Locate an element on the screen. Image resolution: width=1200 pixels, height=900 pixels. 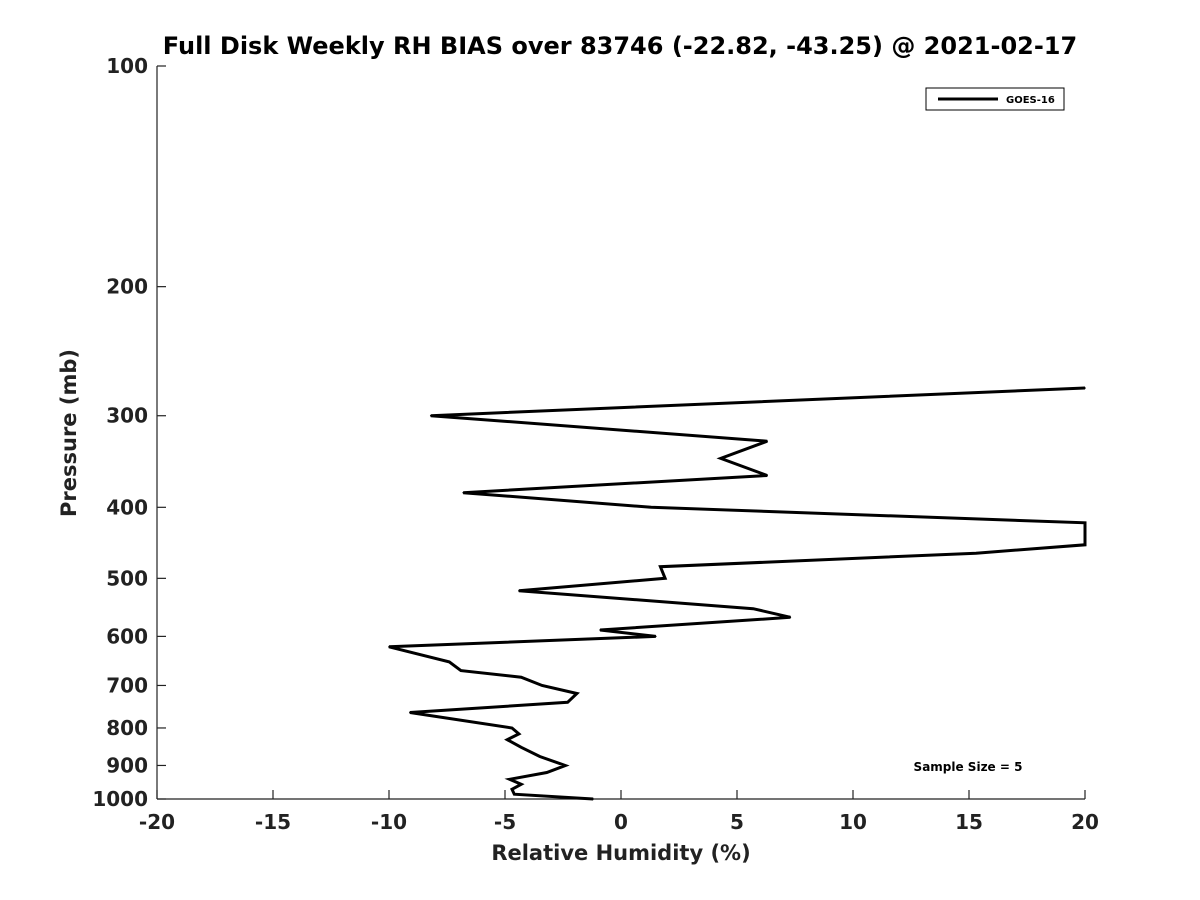
x-tick-label: -20 is located at coordinates (157, 822).